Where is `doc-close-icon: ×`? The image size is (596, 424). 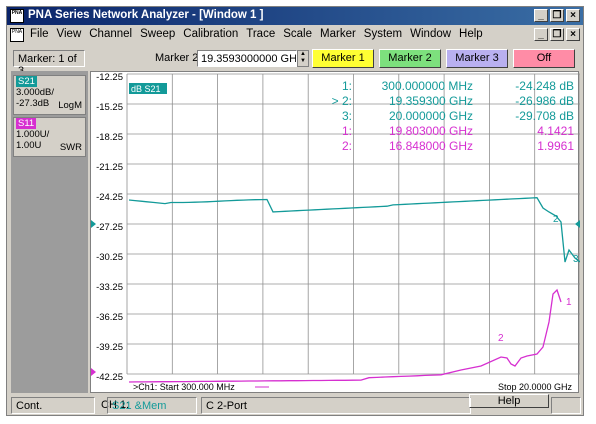 doc-close-icon: × is located at coordinates (573, 34).